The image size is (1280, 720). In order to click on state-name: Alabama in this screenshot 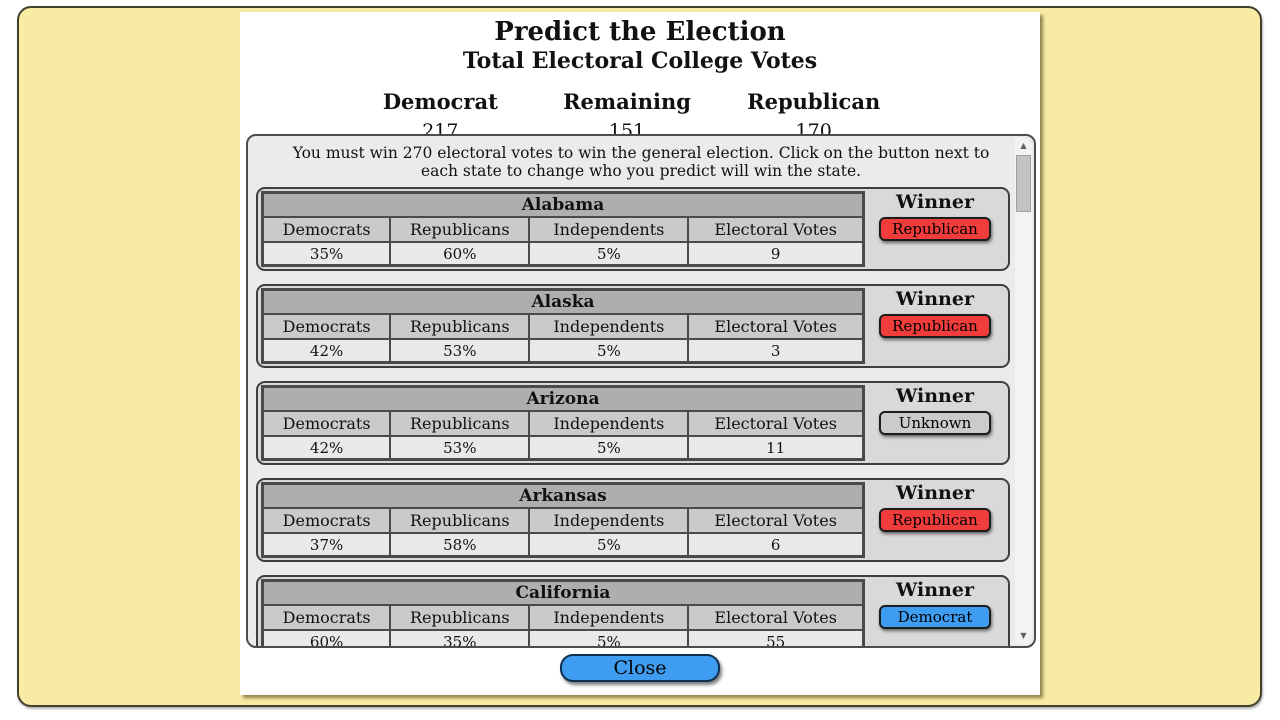, I will do `click(563, 205)`.